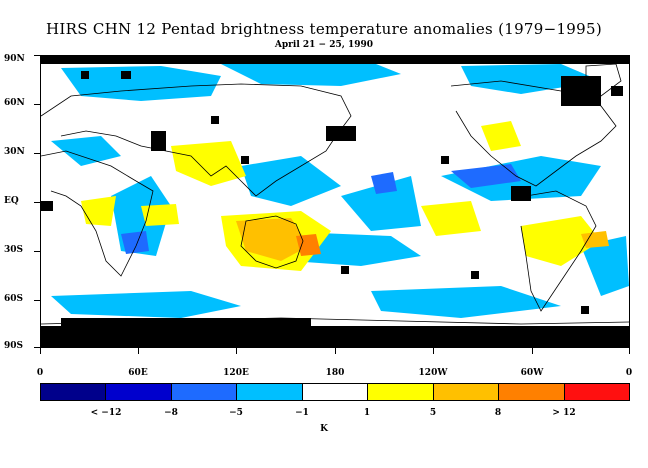 This screenshot has height=468, width=648. What do you see at coordinates (324, 45) in the screenshot?
I see `map-subtitle: April 21 − 25, 1990` at bounding box center [324, 45].